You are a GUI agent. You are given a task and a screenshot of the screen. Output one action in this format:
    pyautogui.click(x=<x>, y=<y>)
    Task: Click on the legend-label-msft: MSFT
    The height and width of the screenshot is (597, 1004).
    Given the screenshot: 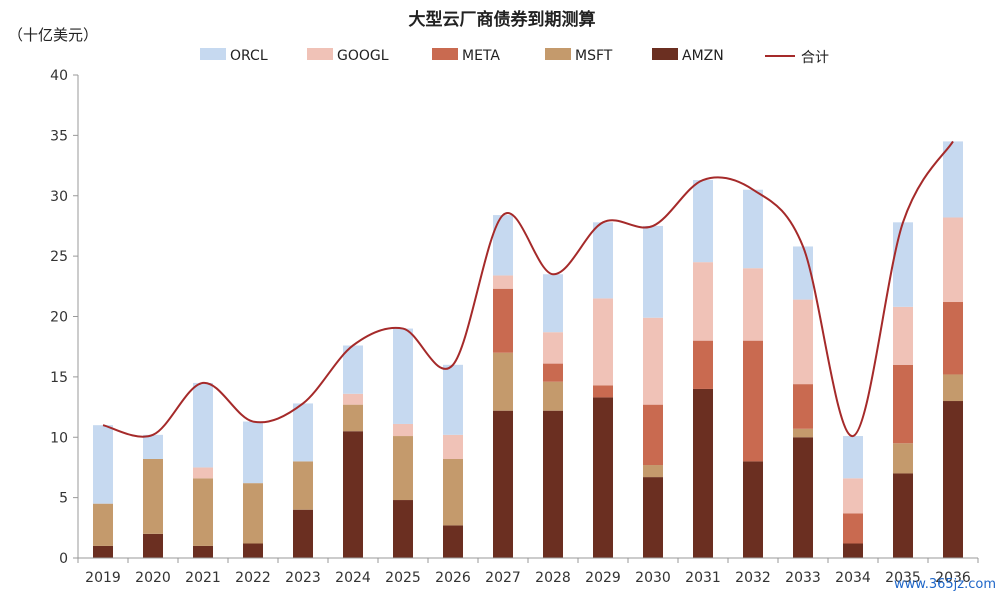 What is the action you would take?
    pyautogui.click(x=594, y=56)
    